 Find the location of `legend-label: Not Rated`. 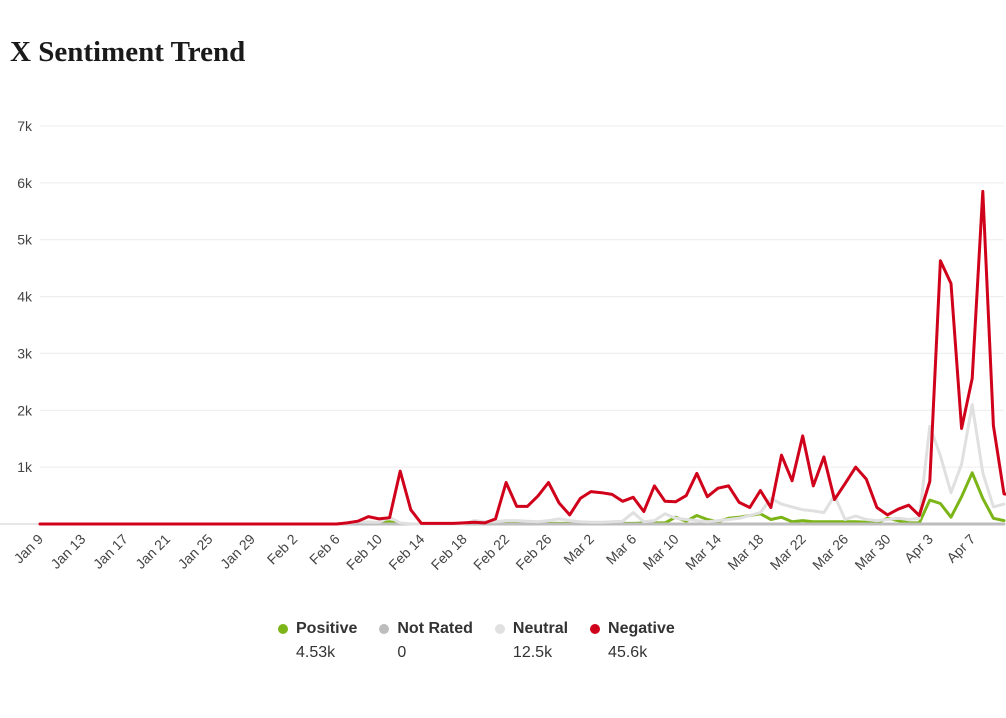

legend-label: Not Rated is located at coordinates (435, 628).